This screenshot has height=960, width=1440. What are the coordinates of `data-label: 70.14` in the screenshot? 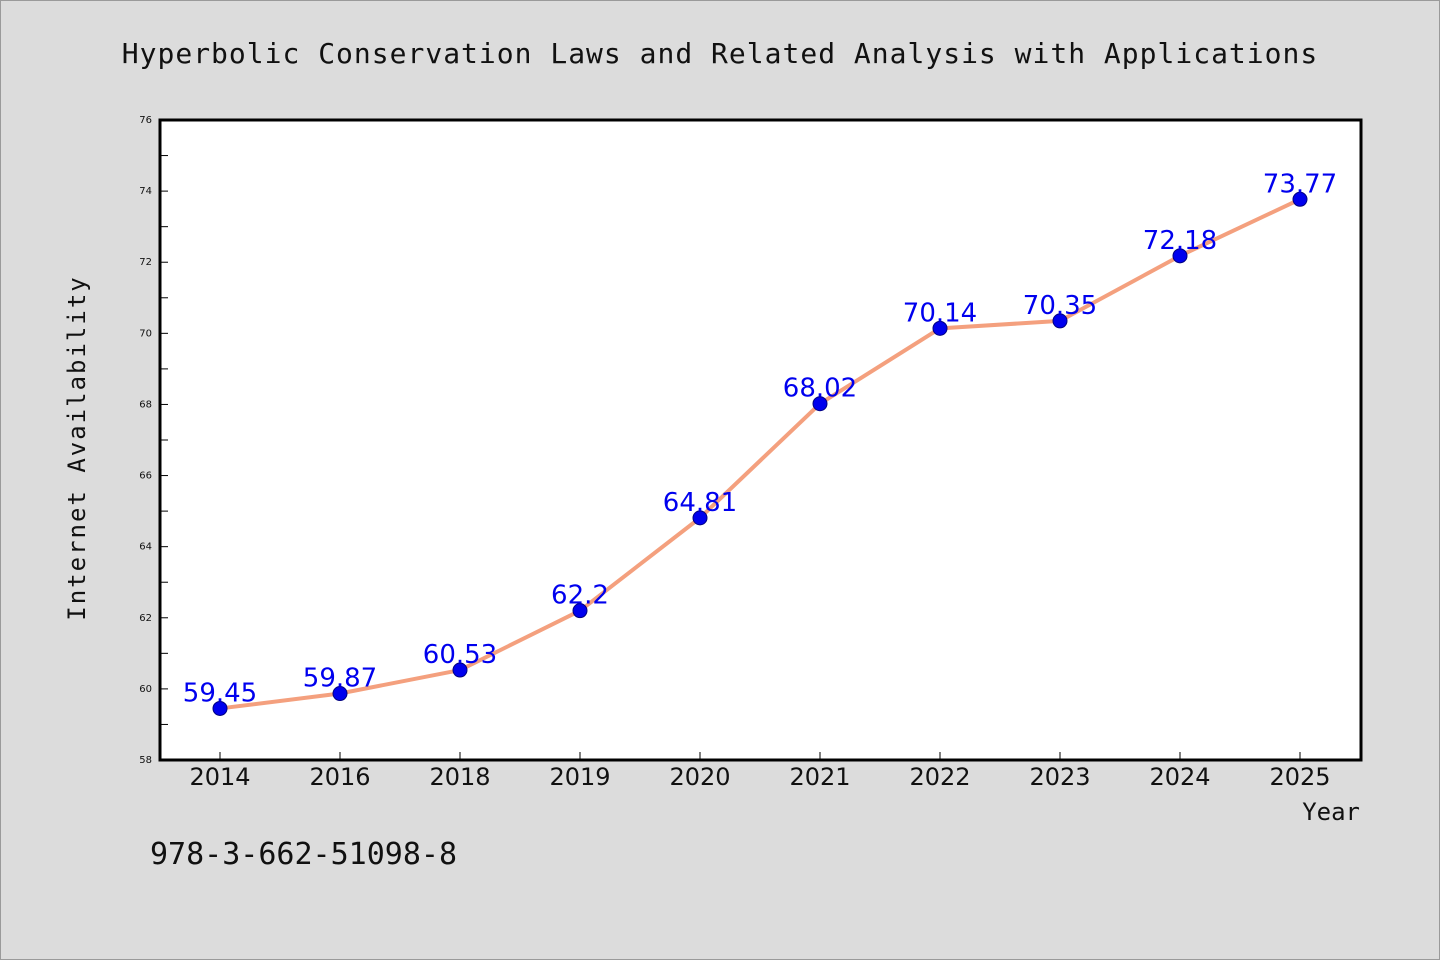 It's located at (940, 313).